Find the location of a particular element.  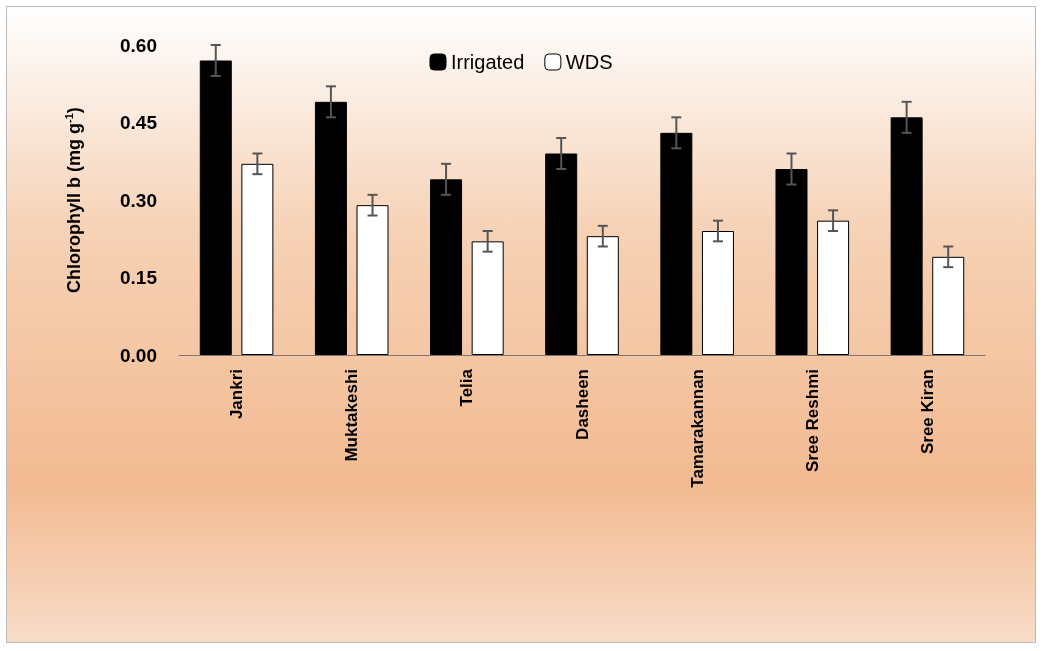

x-tick-label: Muktakeshi is located at coordinates (352, 415).